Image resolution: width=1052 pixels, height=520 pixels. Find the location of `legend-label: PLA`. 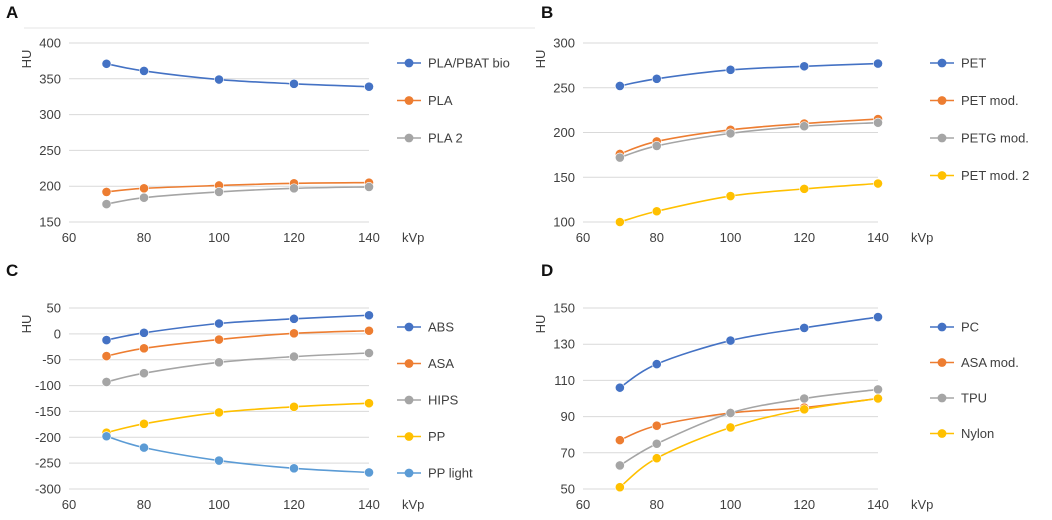

legend-label: PLA is located at coordinates (440, 100).